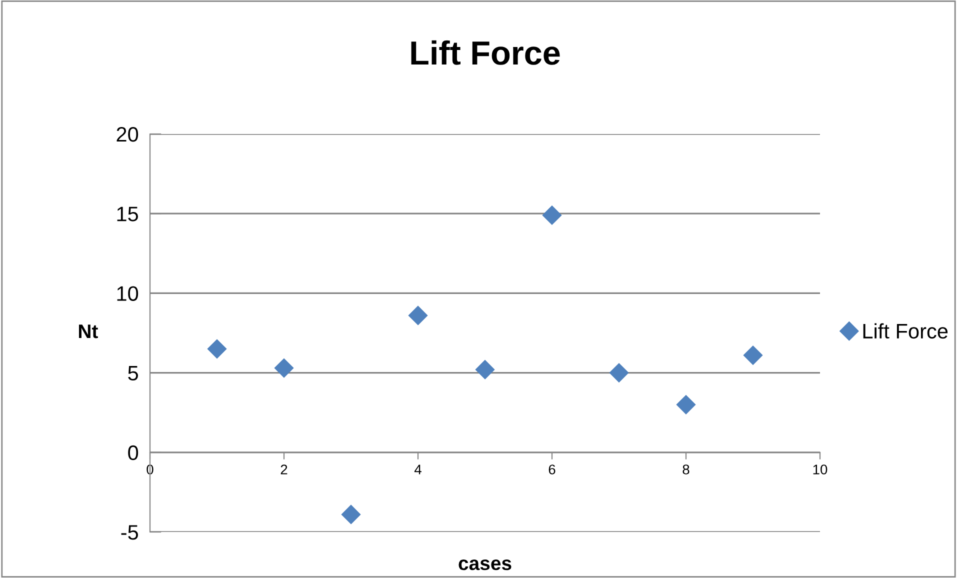 The height and width of the screenshot is (578, 957). What do you see at coordinates (133, 452) in the screenshot?
I see `y-tick-label: 0` at bounding box center [133, 452].